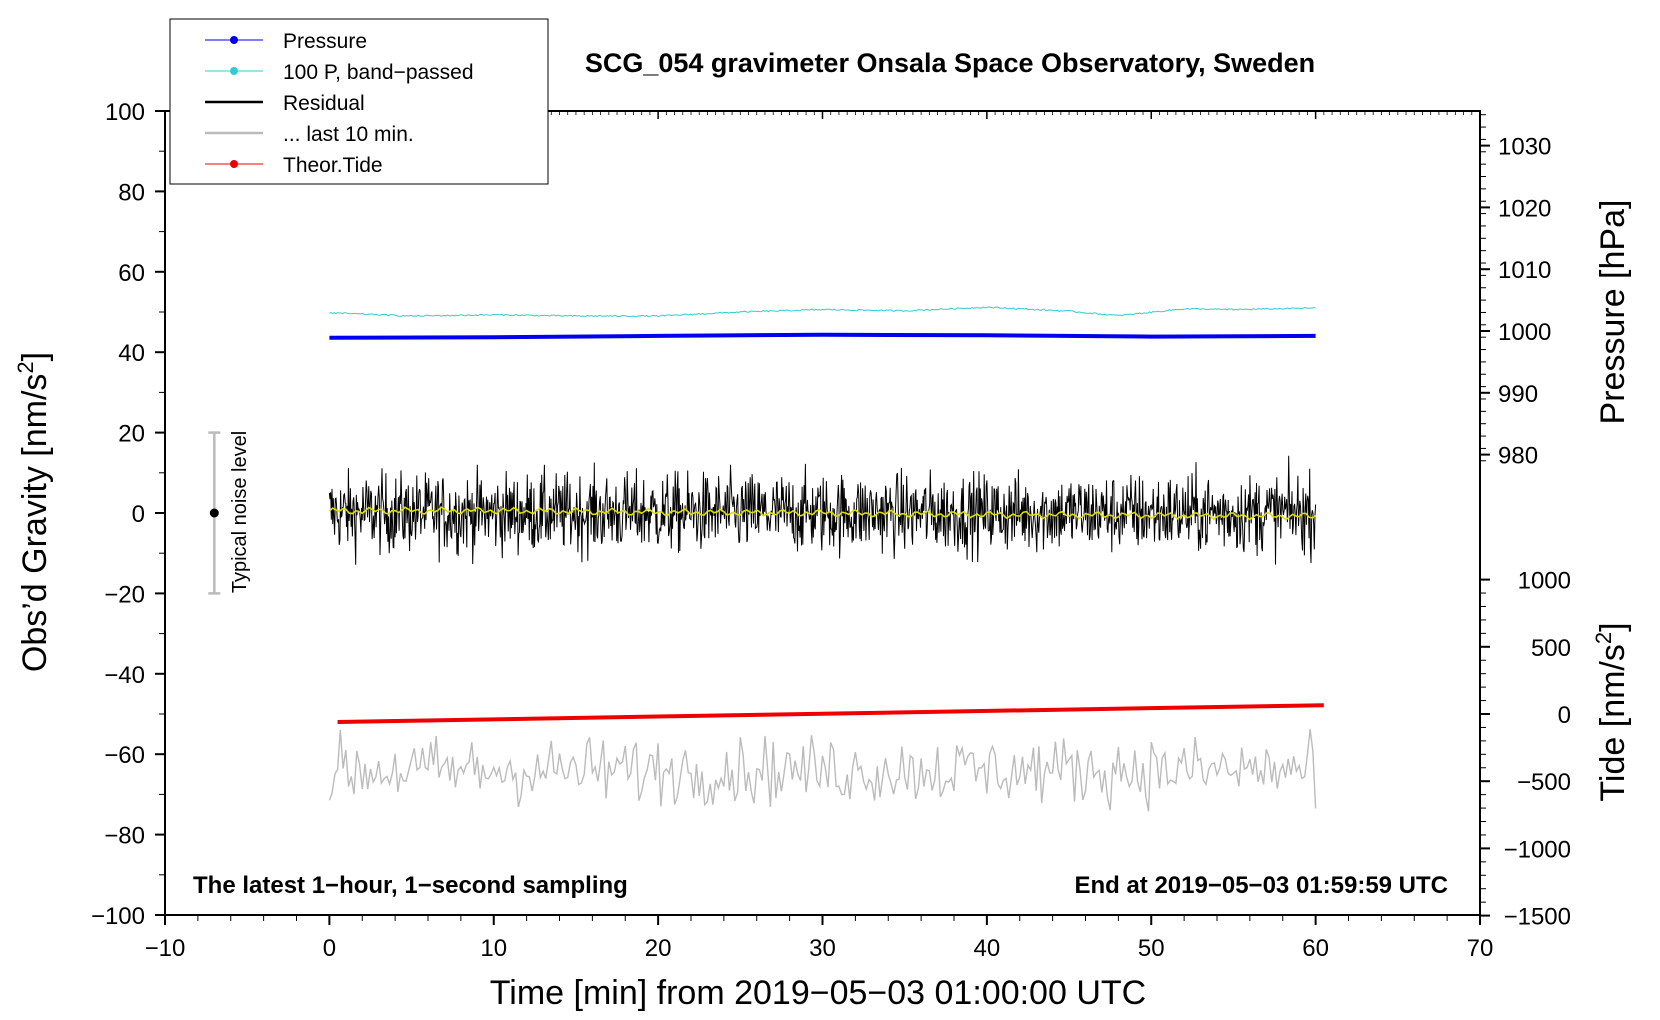 This screenshot has width=1660, height=1020. What do you see at coordinates (118, 916) in the screenshot?
I see `y-tick-label: −100` at bounding box center [118, 916].